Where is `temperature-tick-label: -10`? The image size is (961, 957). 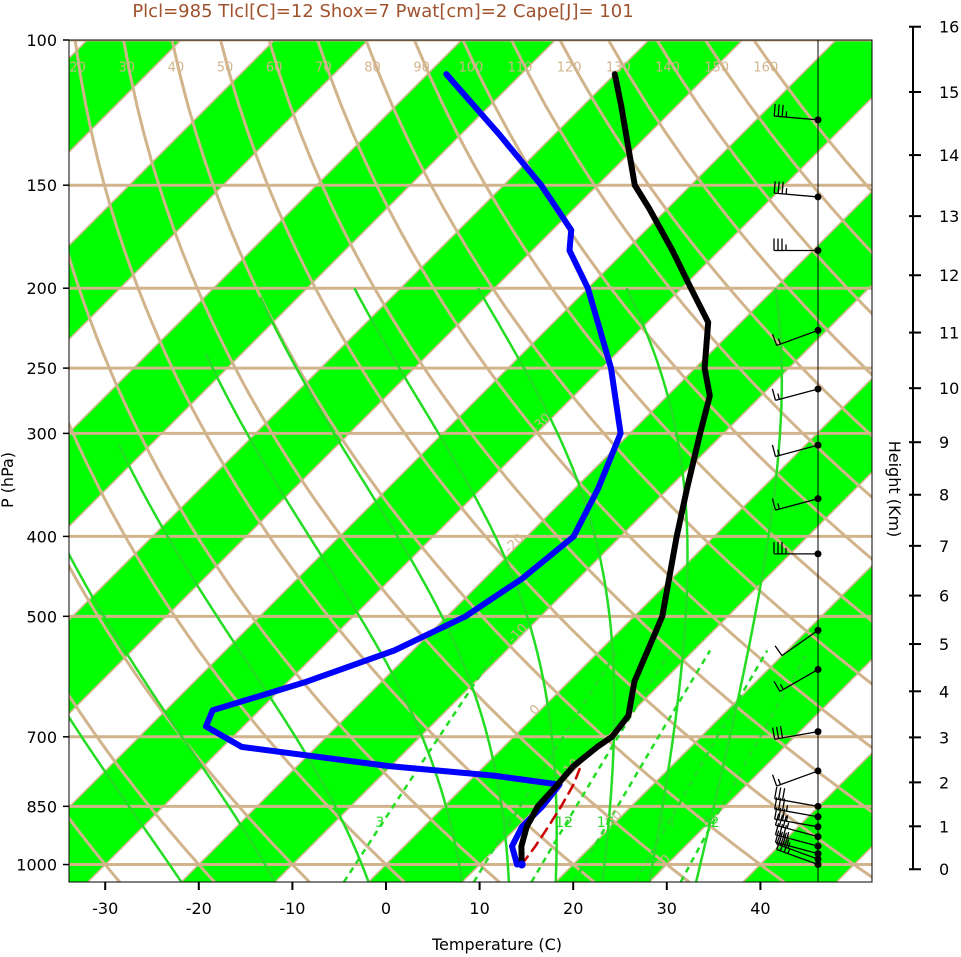
temperature-tick-label: -10 is located at coordinates (292, 908).